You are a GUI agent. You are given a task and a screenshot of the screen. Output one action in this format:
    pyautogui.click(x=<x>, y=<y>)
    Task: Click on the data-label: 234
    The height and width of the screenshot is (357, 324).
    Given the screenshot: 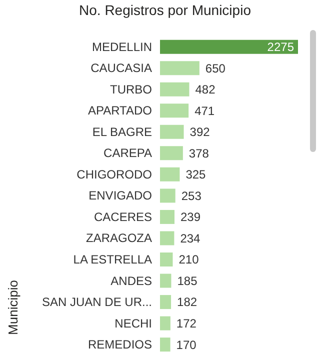 What is the action you would take?
    pyautogui.click(x=190, y=238)
    